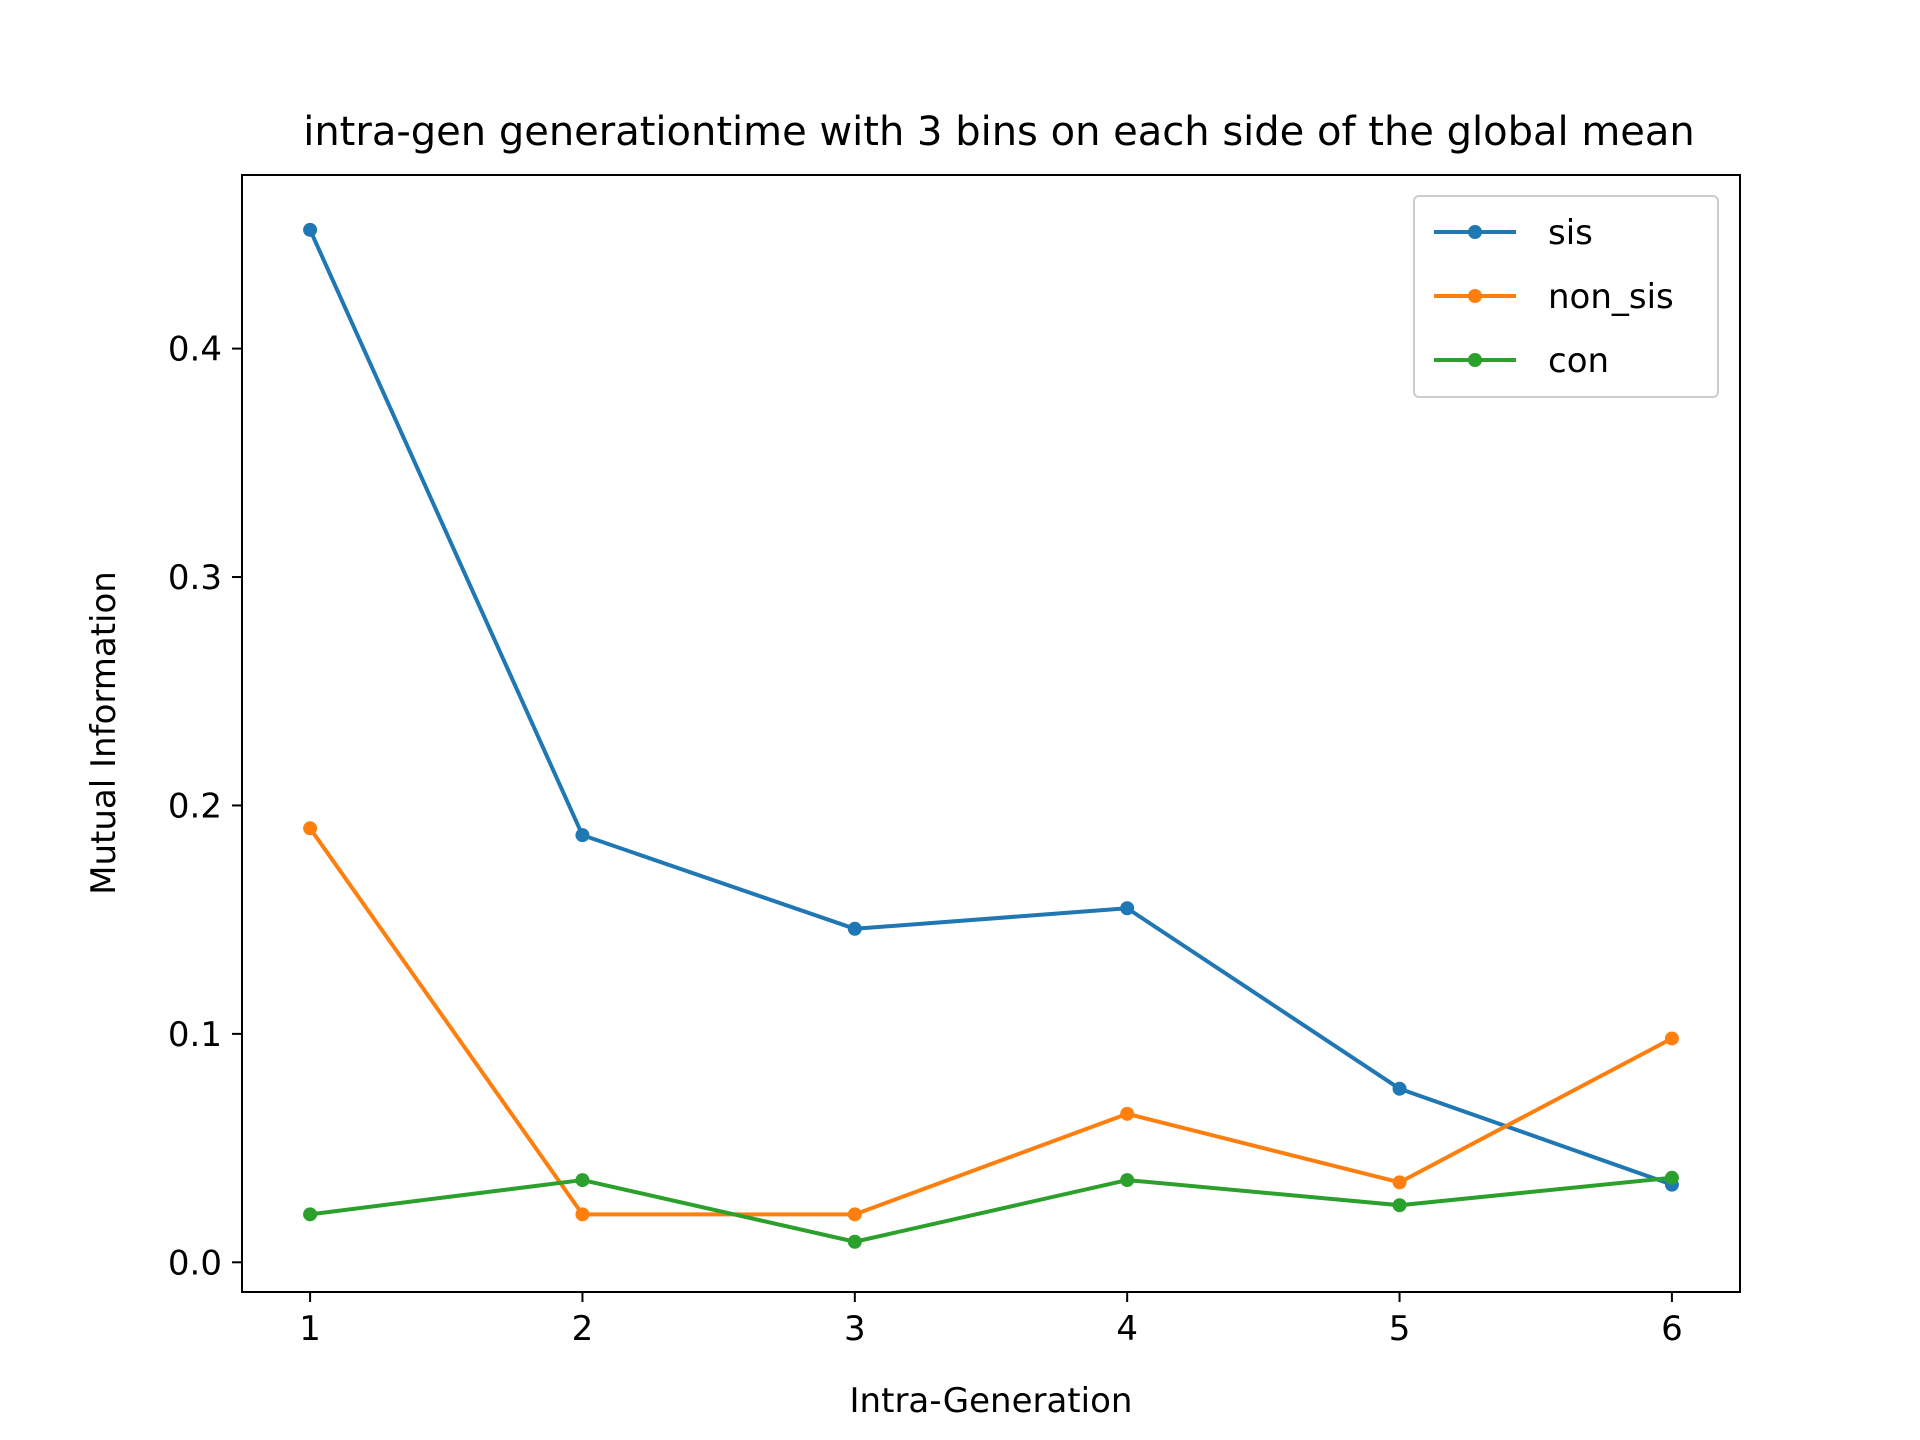  I want to click on y-tick-label: 0.3, so click(195, 578).